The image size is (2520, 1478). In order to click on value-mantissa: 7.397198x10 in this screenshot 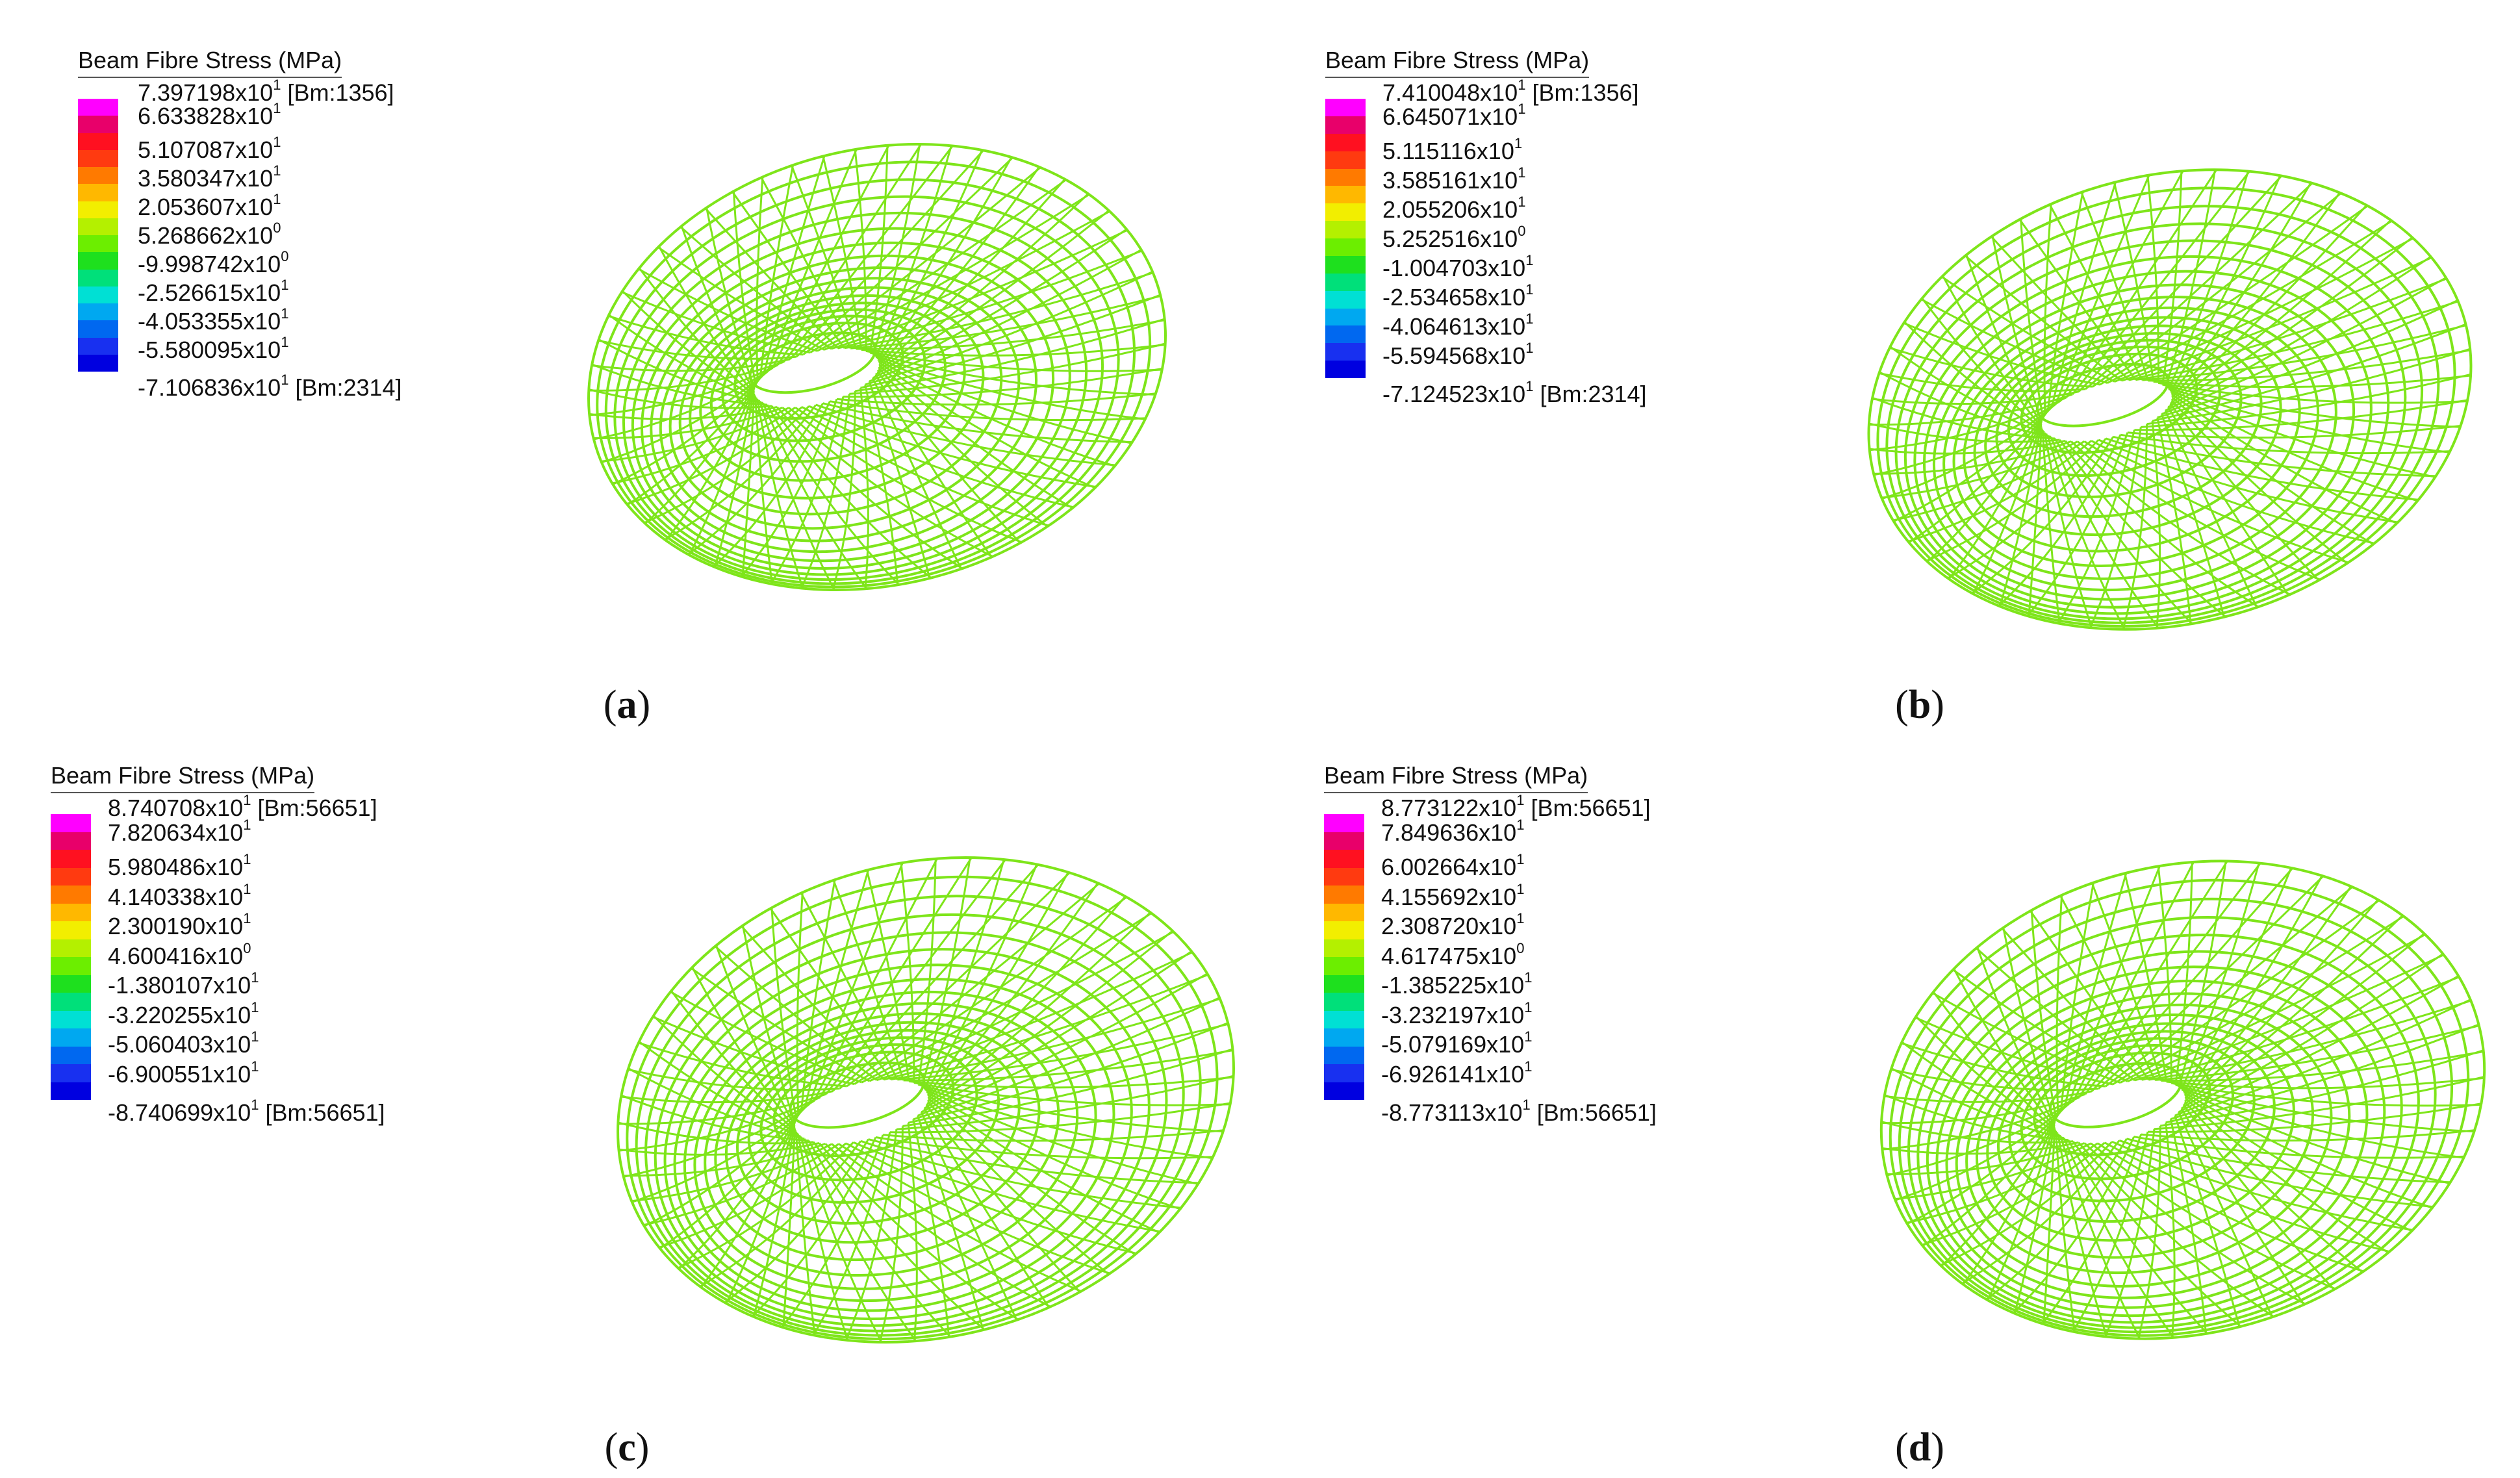, I will do `click(206, 92)`.